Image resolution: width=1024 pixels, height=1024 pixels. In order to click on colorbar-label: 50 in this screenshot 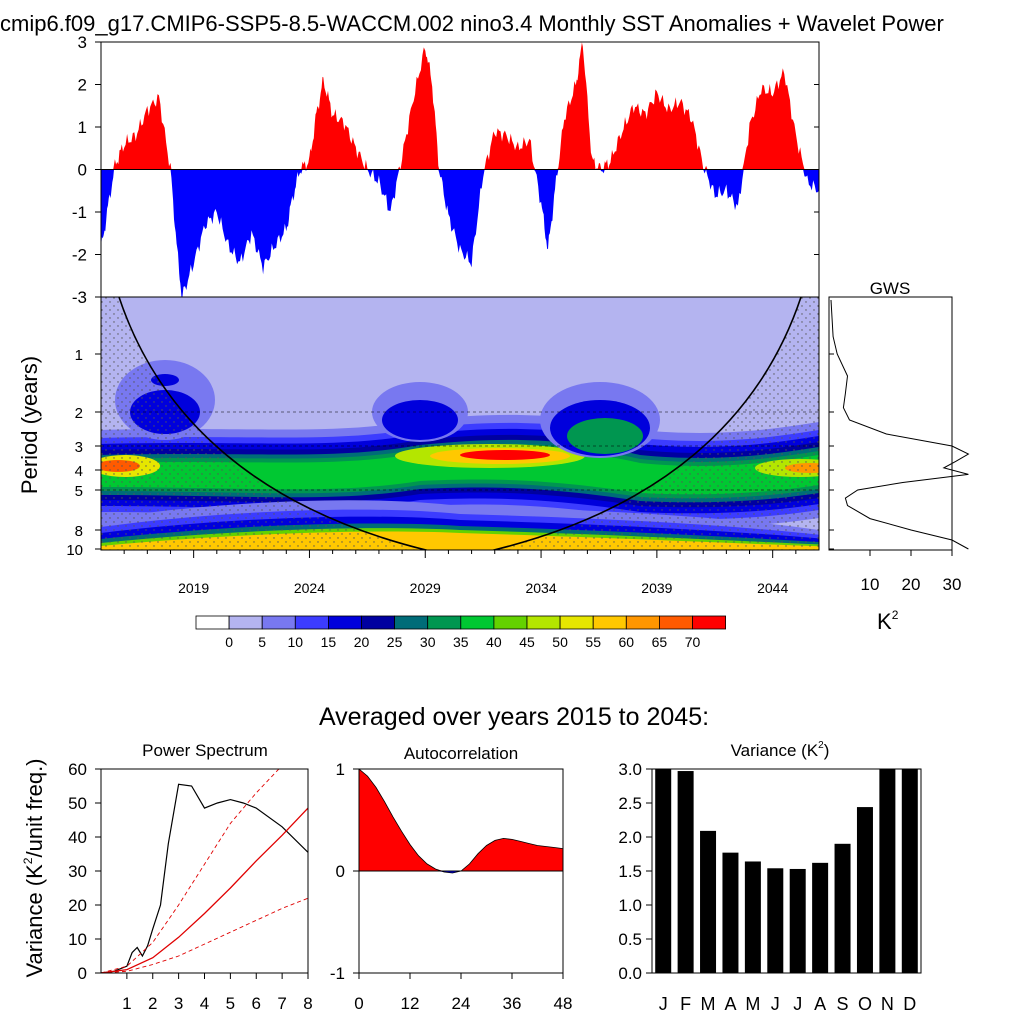, I will do `click(560, 642)`.